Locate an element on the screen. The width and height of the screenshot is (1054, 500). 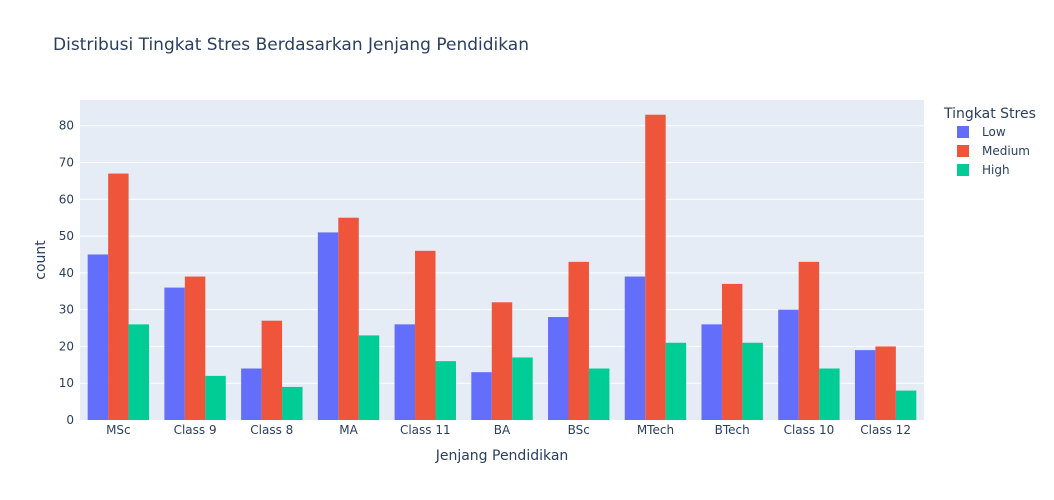
x-tick-label: BSc is located at coordinates (579, 430).